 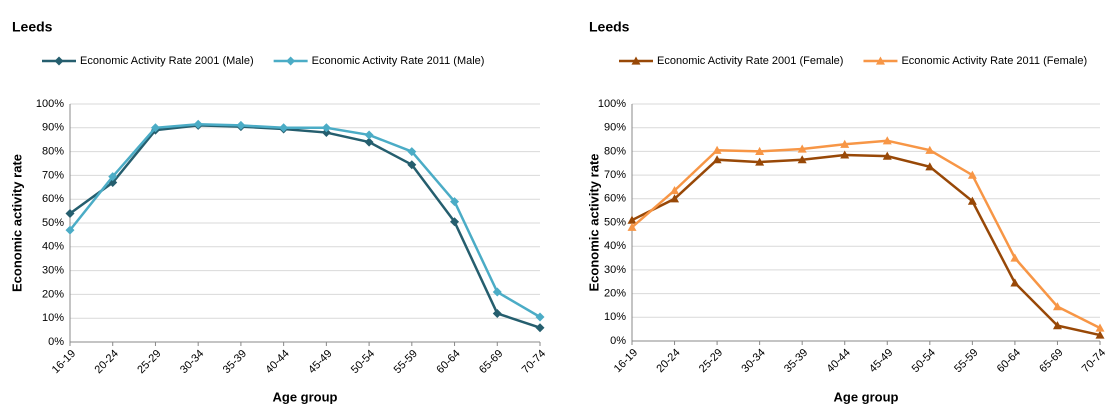 What do you see at coordinates (615, 246) in the screenshot?
I see `y-tick-label: 40%` at bounding box center [615, 246].